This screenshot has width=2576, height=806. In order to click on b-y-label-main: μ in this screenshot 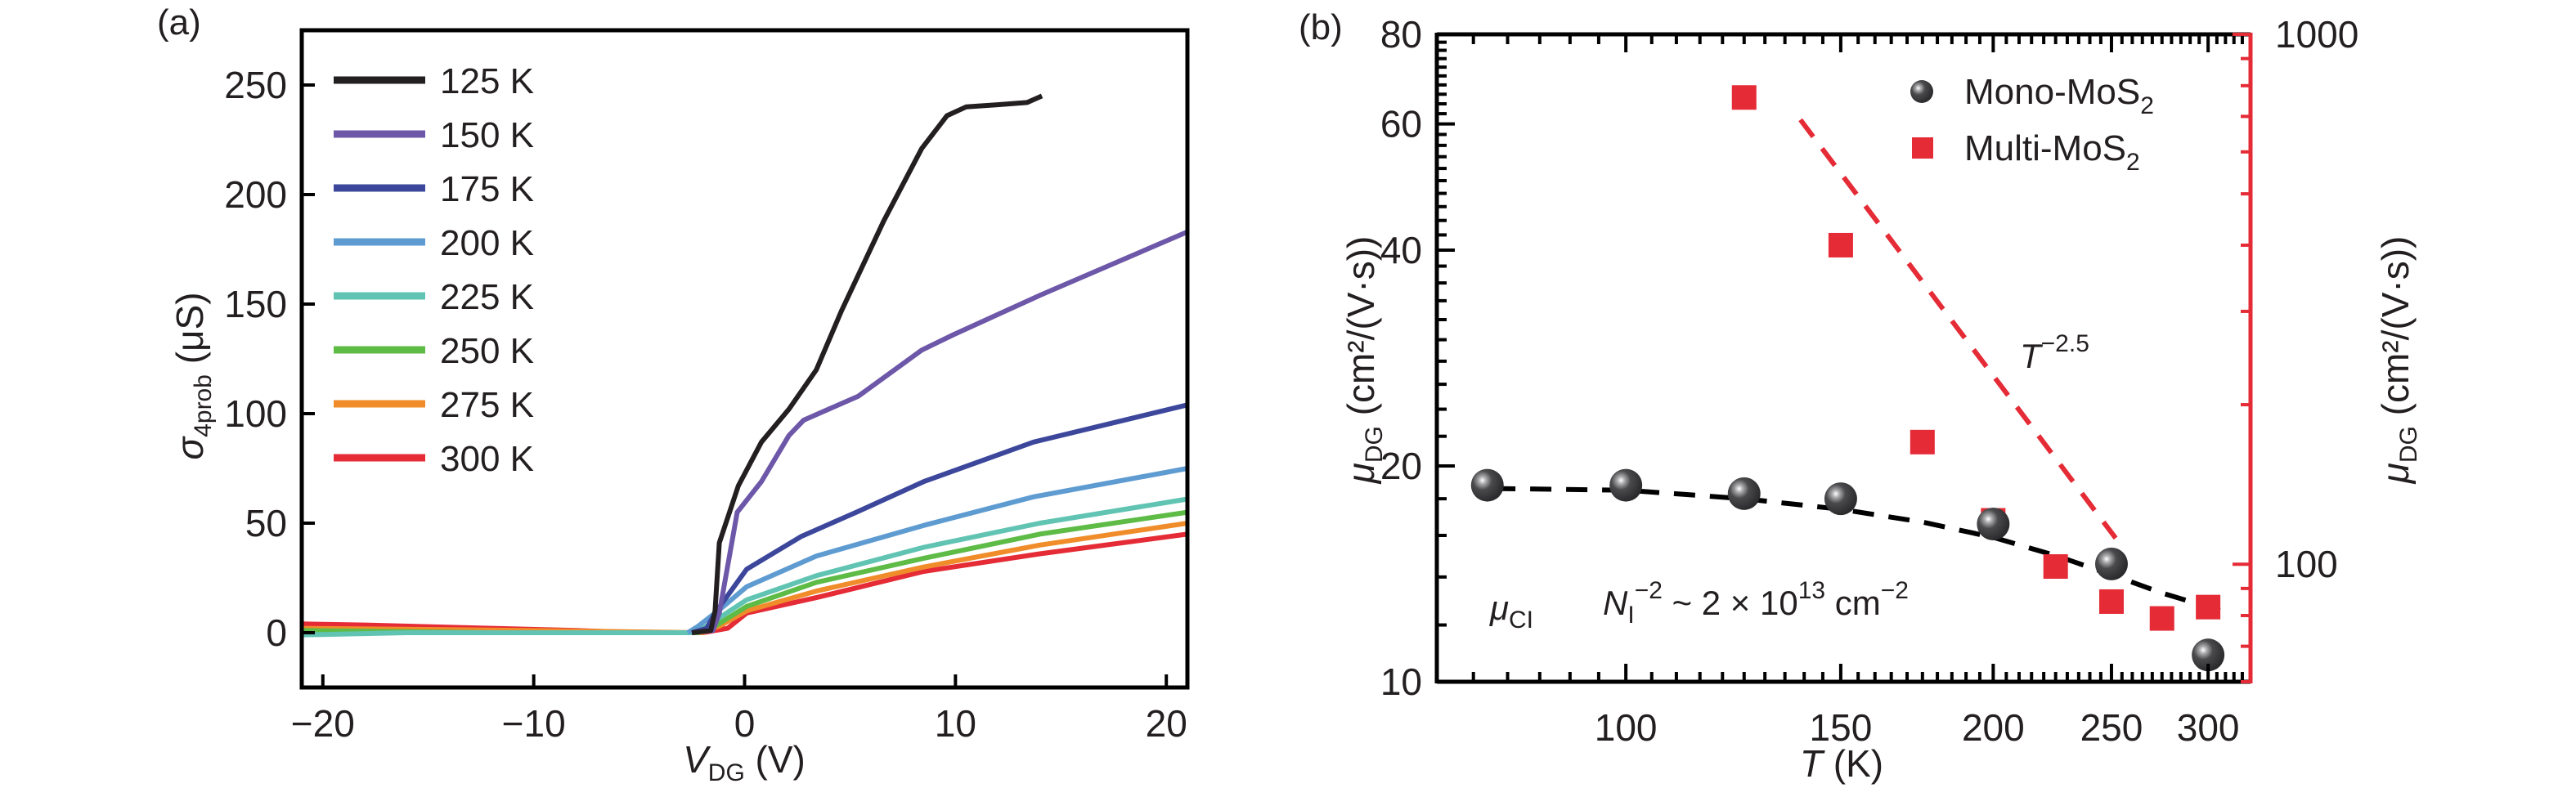, I will do `click(1361, 473)`.